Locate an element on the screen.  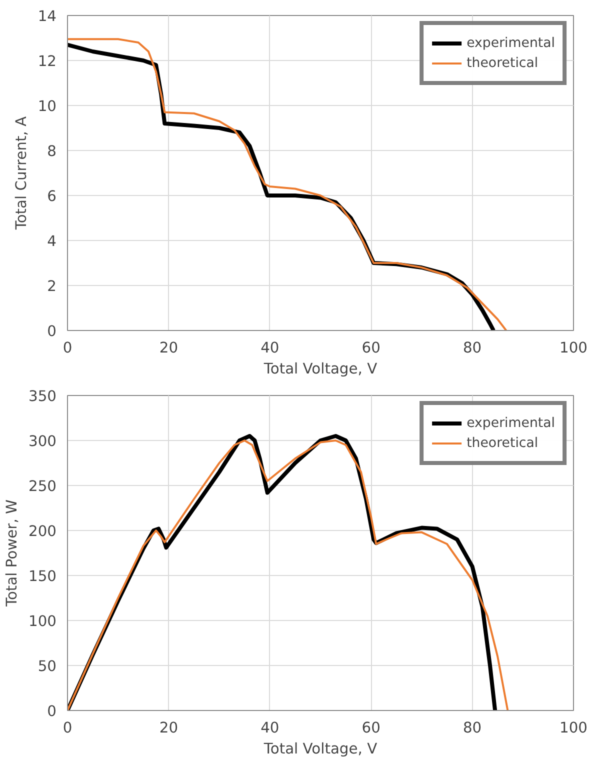
y-tick-label: 2 is located at coordinates (52, 286).